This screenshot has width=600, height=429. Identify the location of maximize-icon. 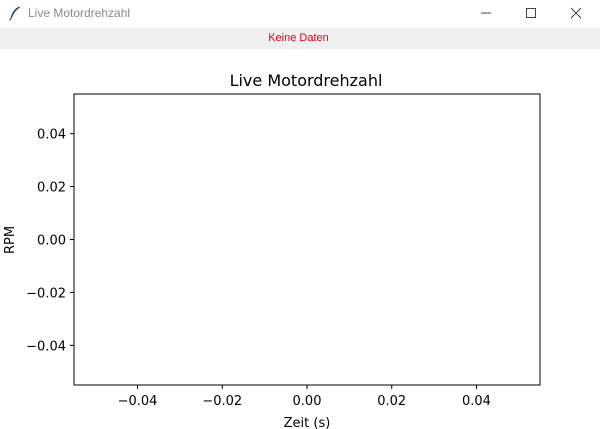
(531, 13).